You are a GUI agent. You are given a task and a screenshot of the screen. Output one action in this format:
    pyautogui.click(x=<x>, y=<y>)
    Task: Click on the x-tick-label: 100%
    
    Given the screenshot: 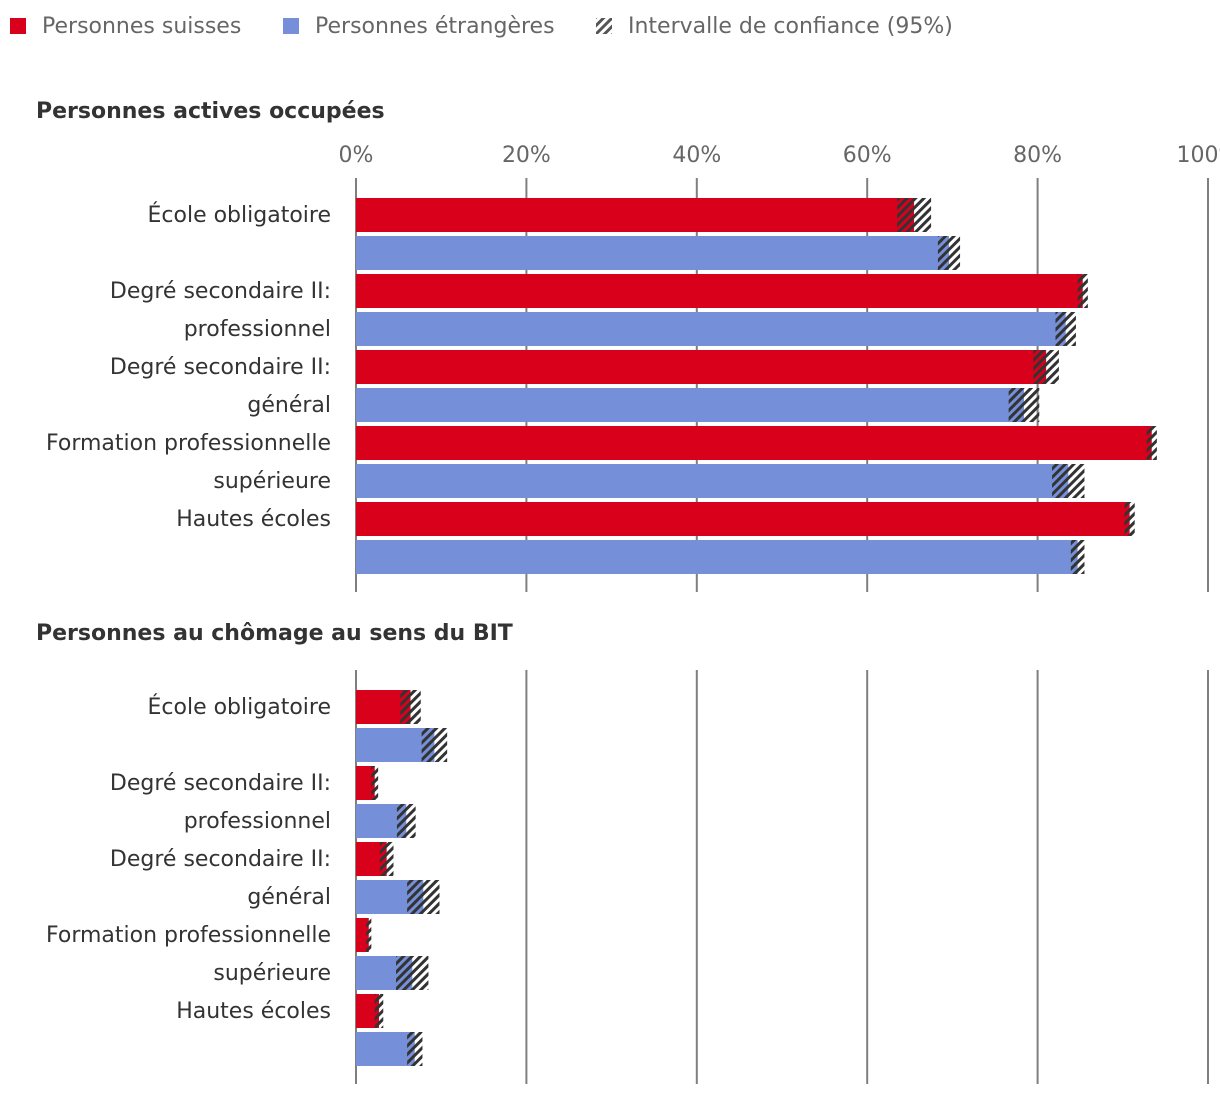 What is the action you would take?
    pyautogui.click(x=1198, y=155)
    